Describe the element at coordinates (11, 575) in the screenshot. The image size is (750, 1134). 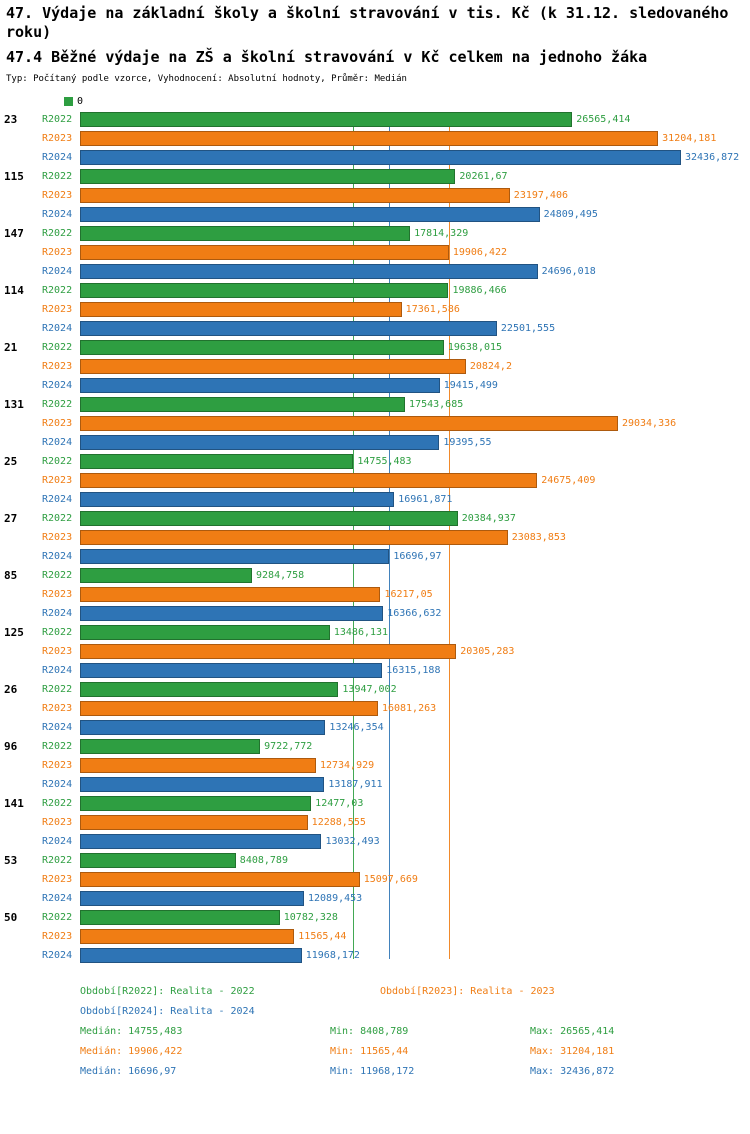
I see `group-label: 85` at that location.